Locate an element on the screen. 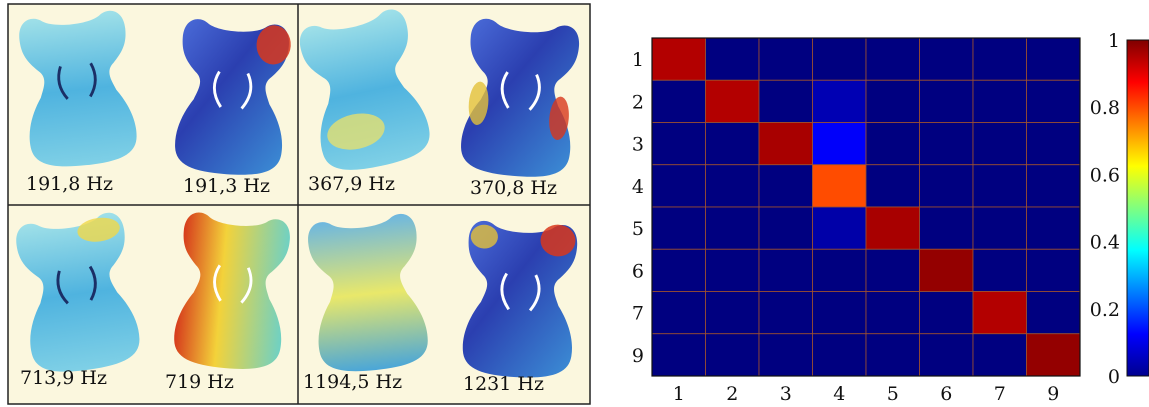 The image size is (1149, 407). x-tick-label: 7 is located at coordinates (1000, 394).